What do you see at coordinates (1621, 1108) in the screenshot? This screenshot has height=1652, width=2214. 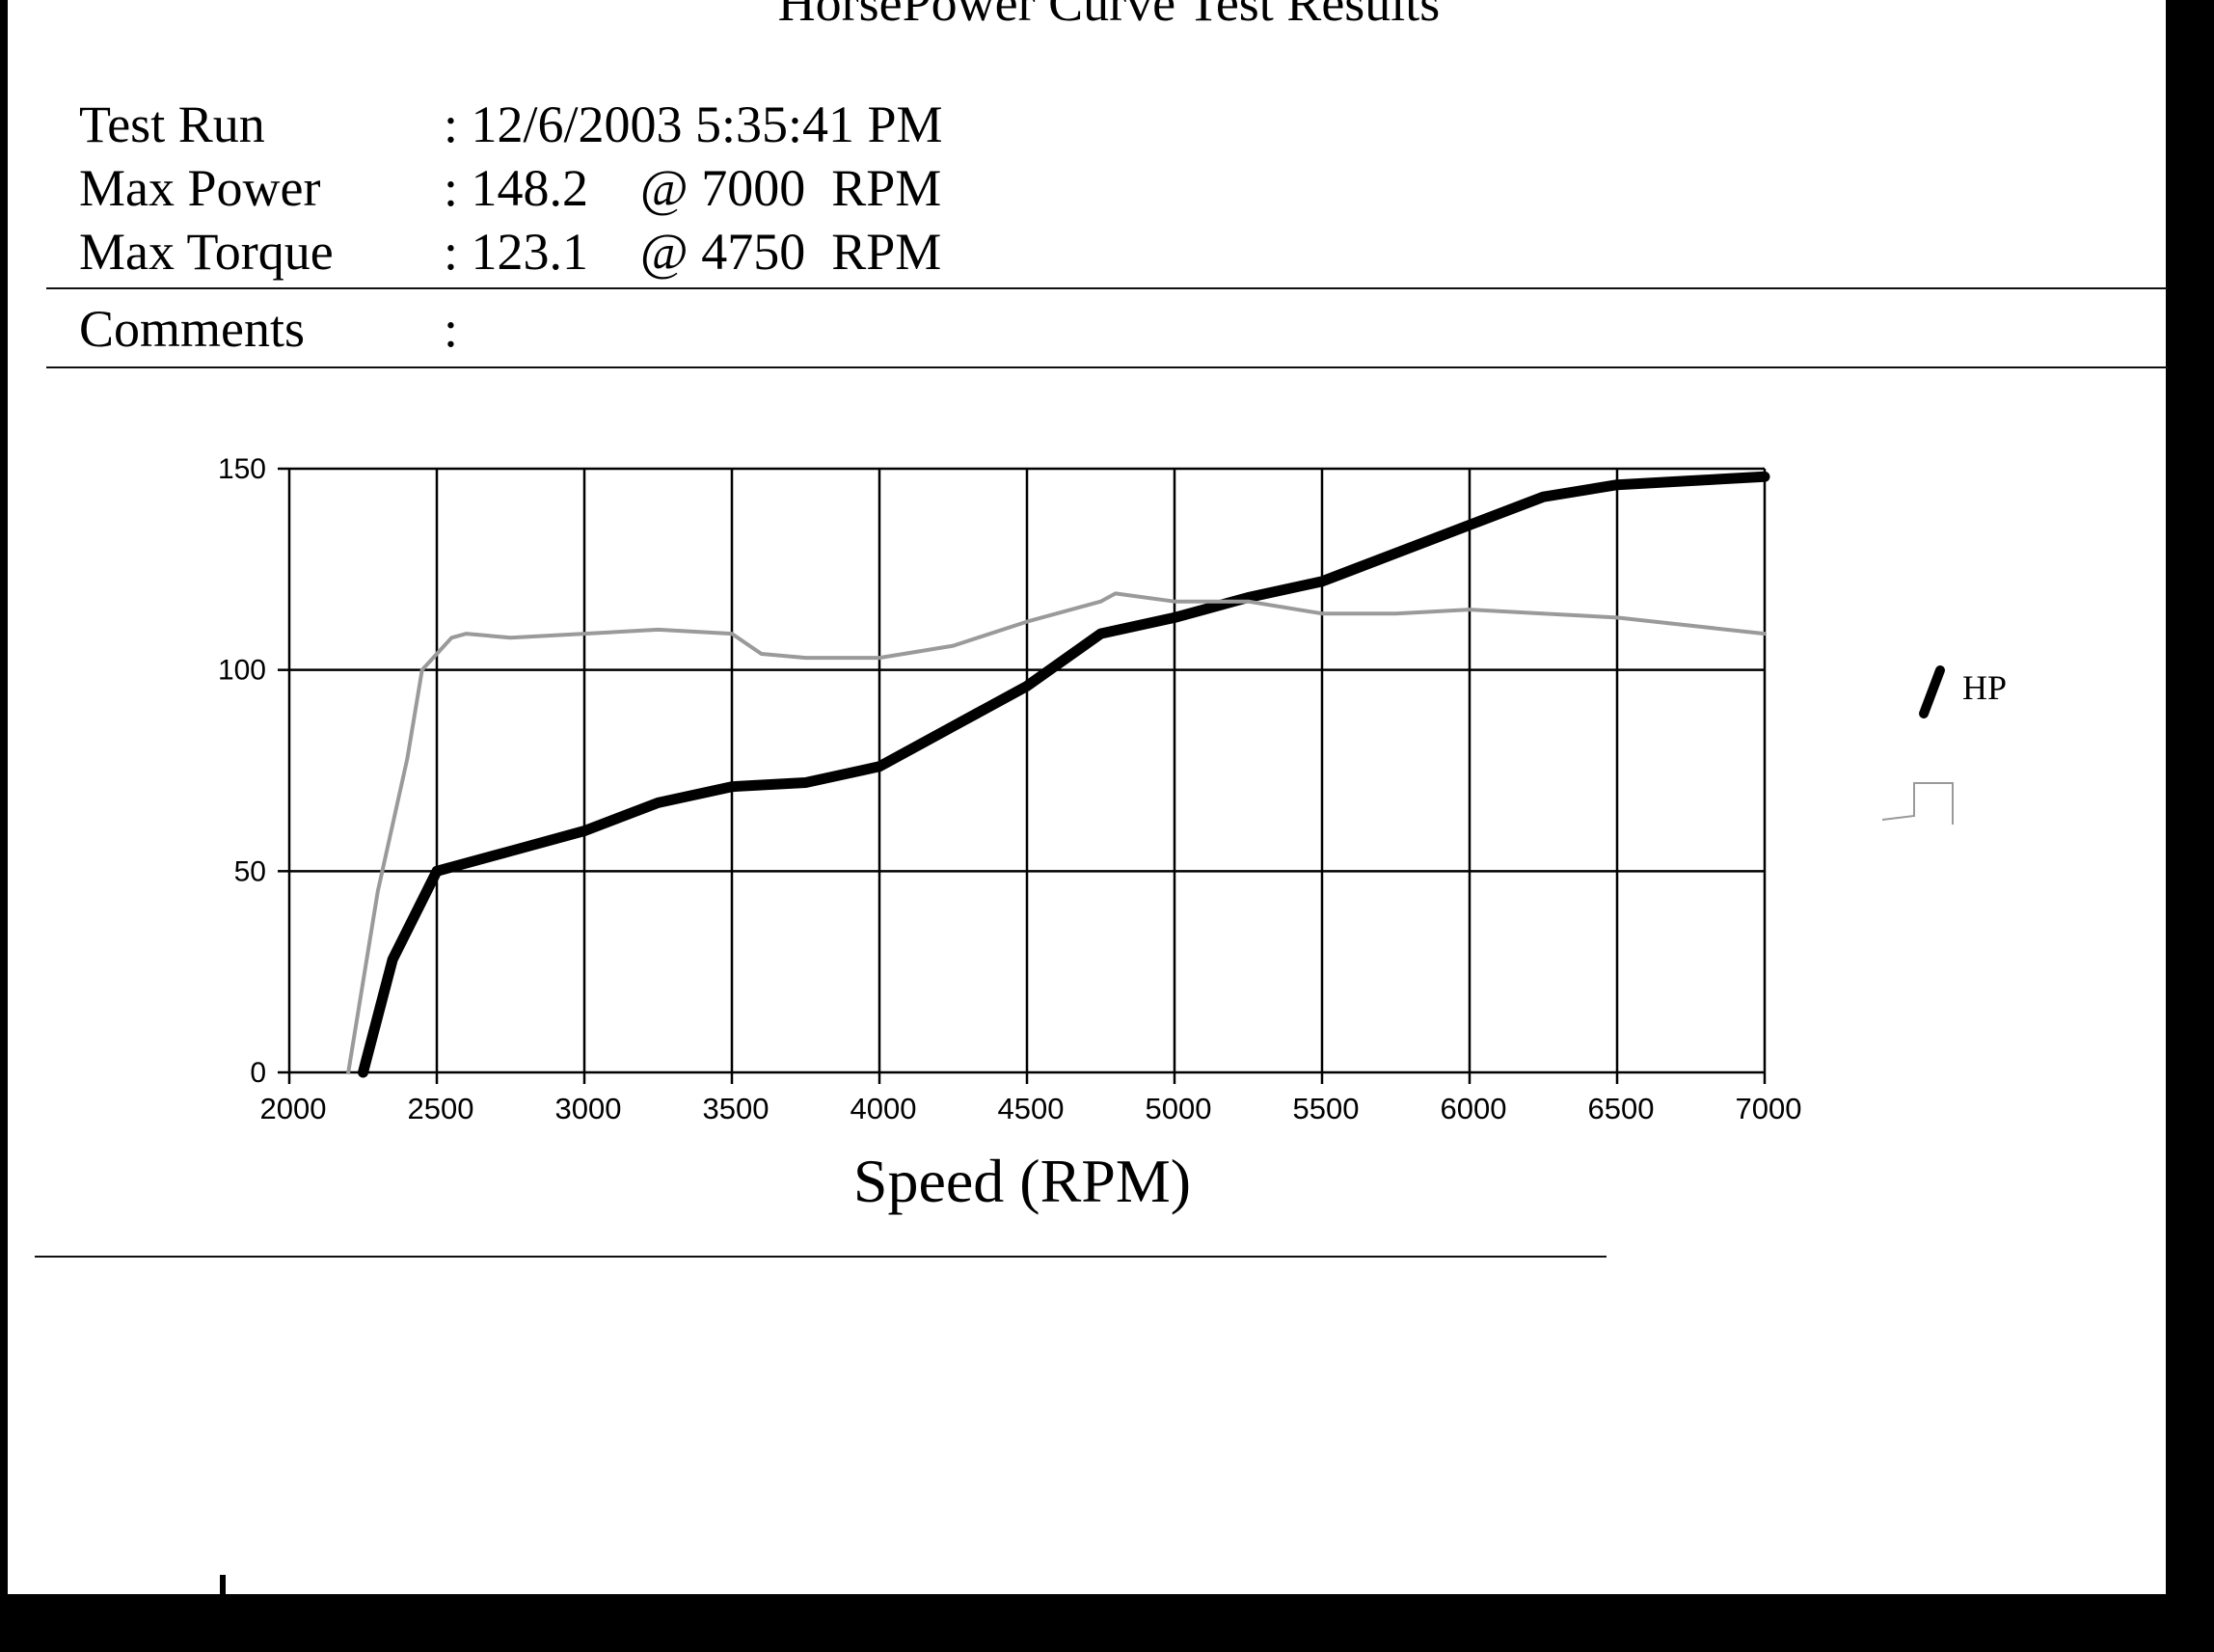 I see `x-tick-label-6500: 6500` at bounding box center [1621, 1108].